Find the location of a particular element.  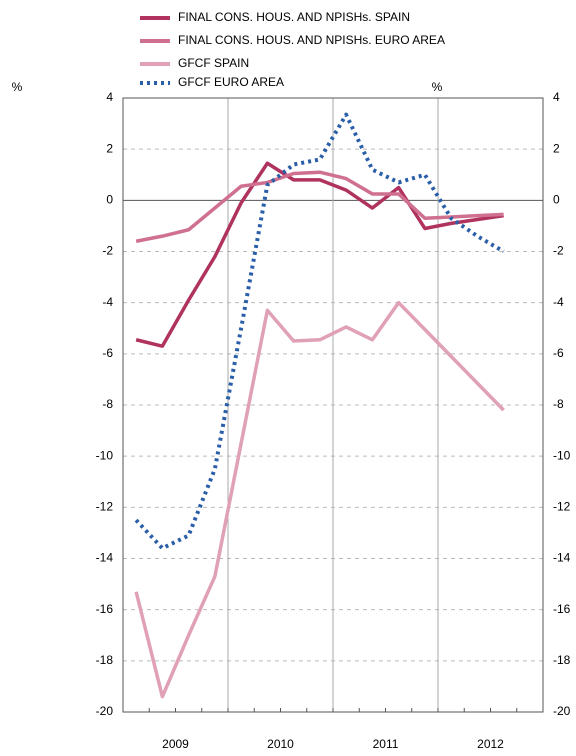

y-tick-label: 4 is located at coordinates (109, 97).